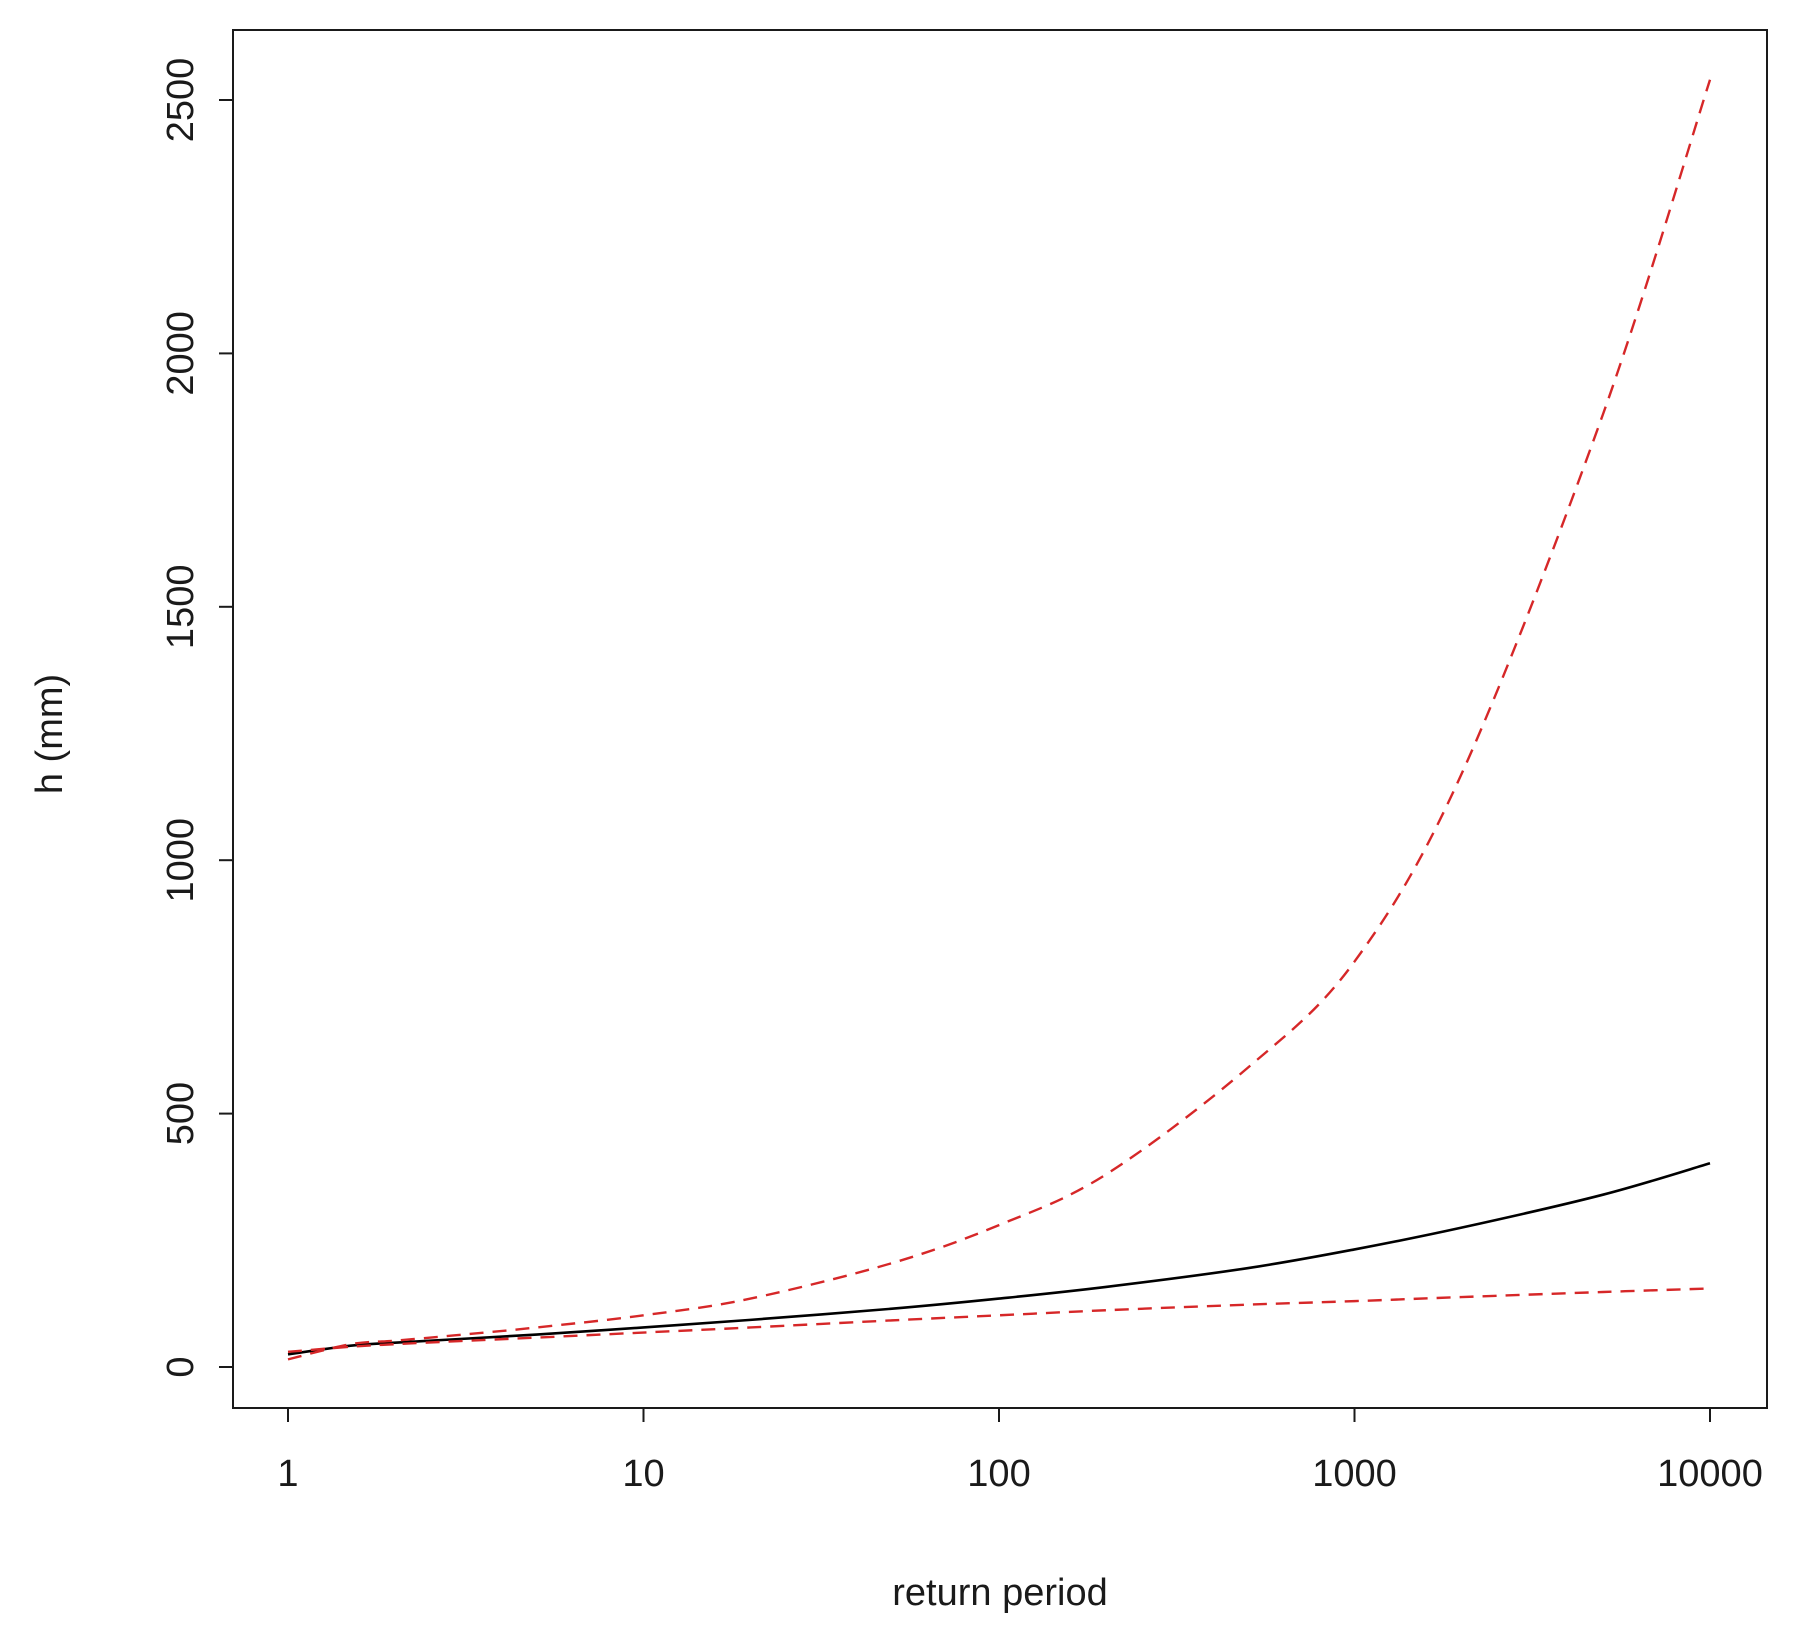 Image resolution: width=1800 pixels, height=1648 pixels. I want to click on y-tick-label: 1000, so click(181, 860).